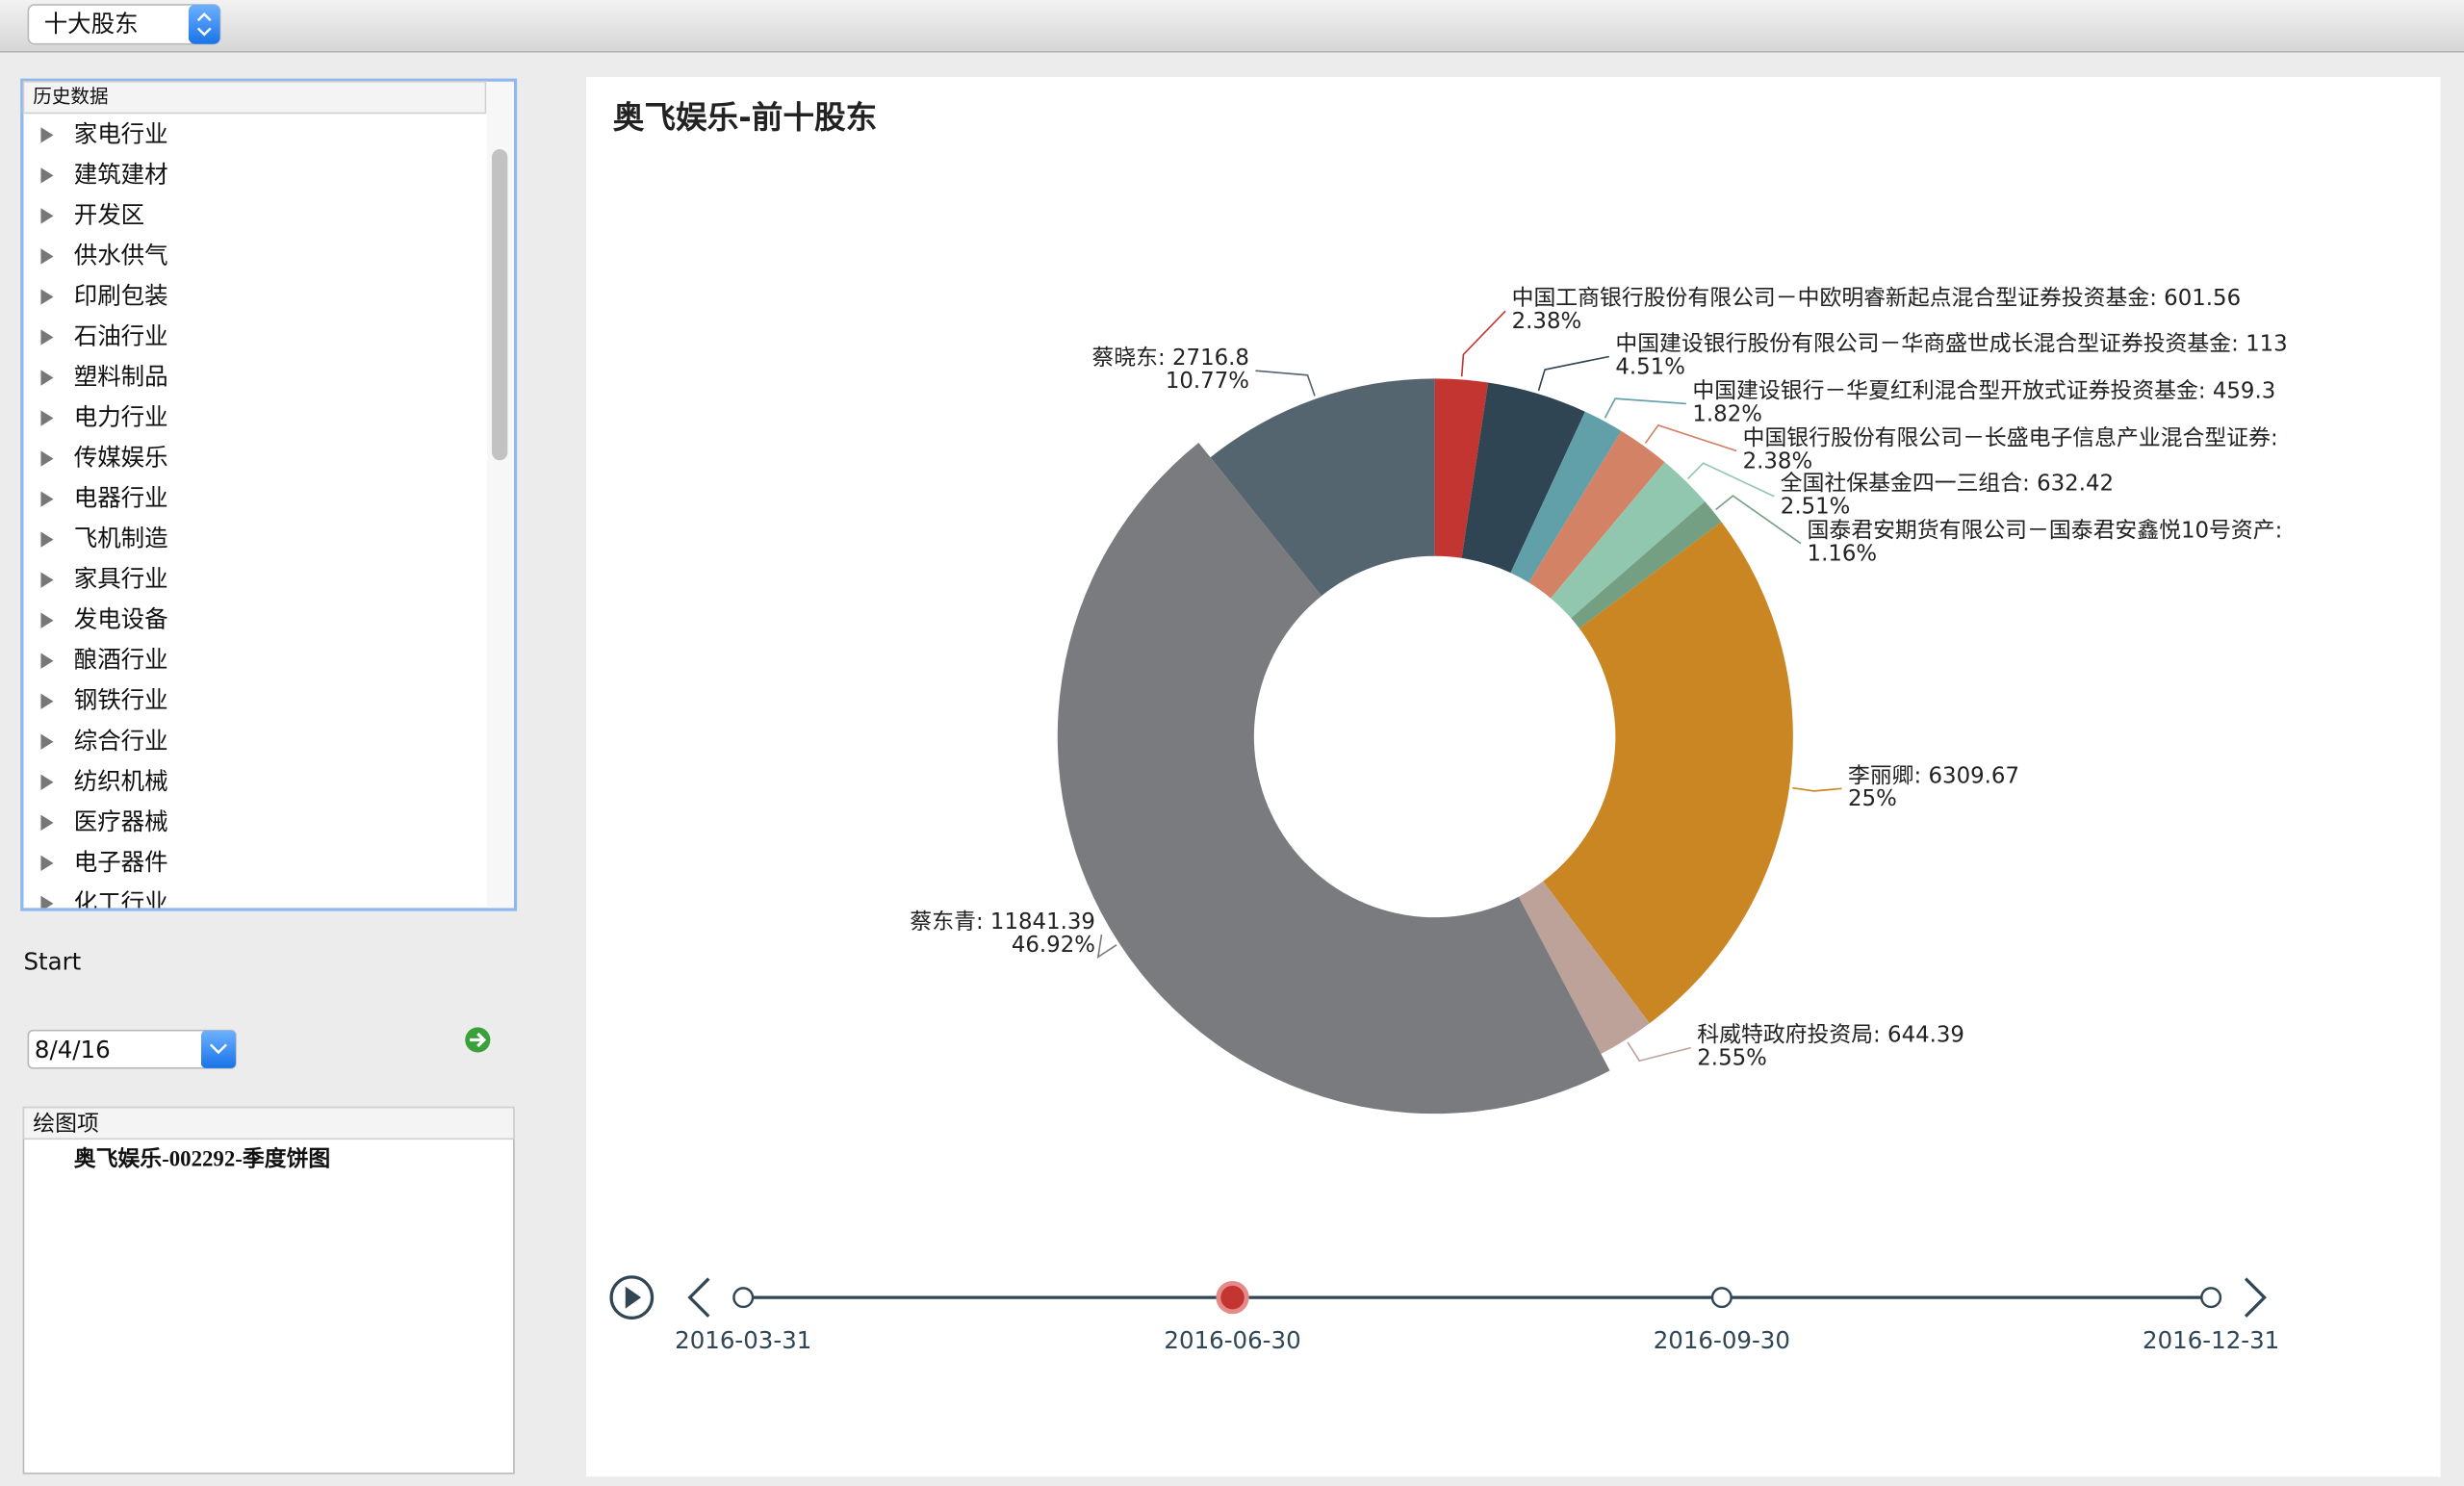 The image size is (2464, 1486). I want to click on slice-value: 459.3, so click(2244, 390).